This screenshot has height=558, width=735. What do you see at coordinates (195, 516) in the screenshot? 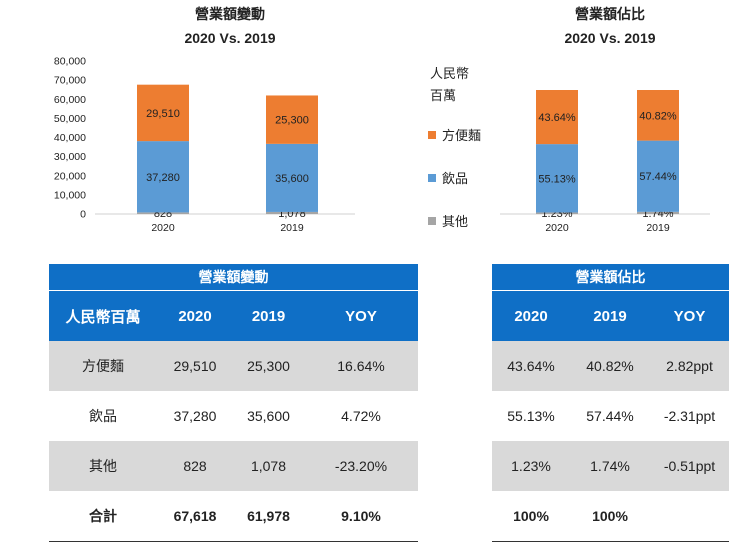
I see `cell-2020: 67,618` at bounding box center [195, 516].